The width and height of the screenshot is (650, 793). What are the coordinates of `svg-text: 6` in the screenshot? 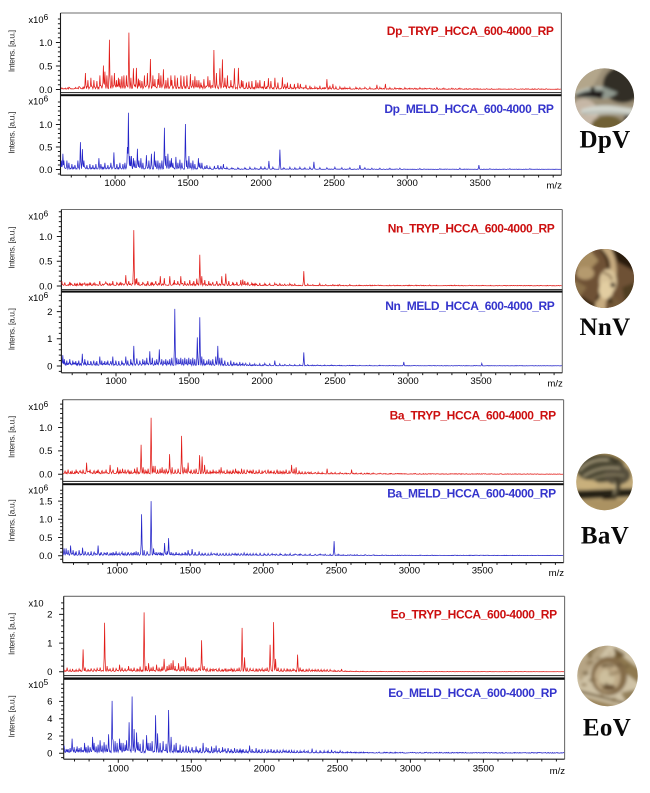 It's located at (49, 702).